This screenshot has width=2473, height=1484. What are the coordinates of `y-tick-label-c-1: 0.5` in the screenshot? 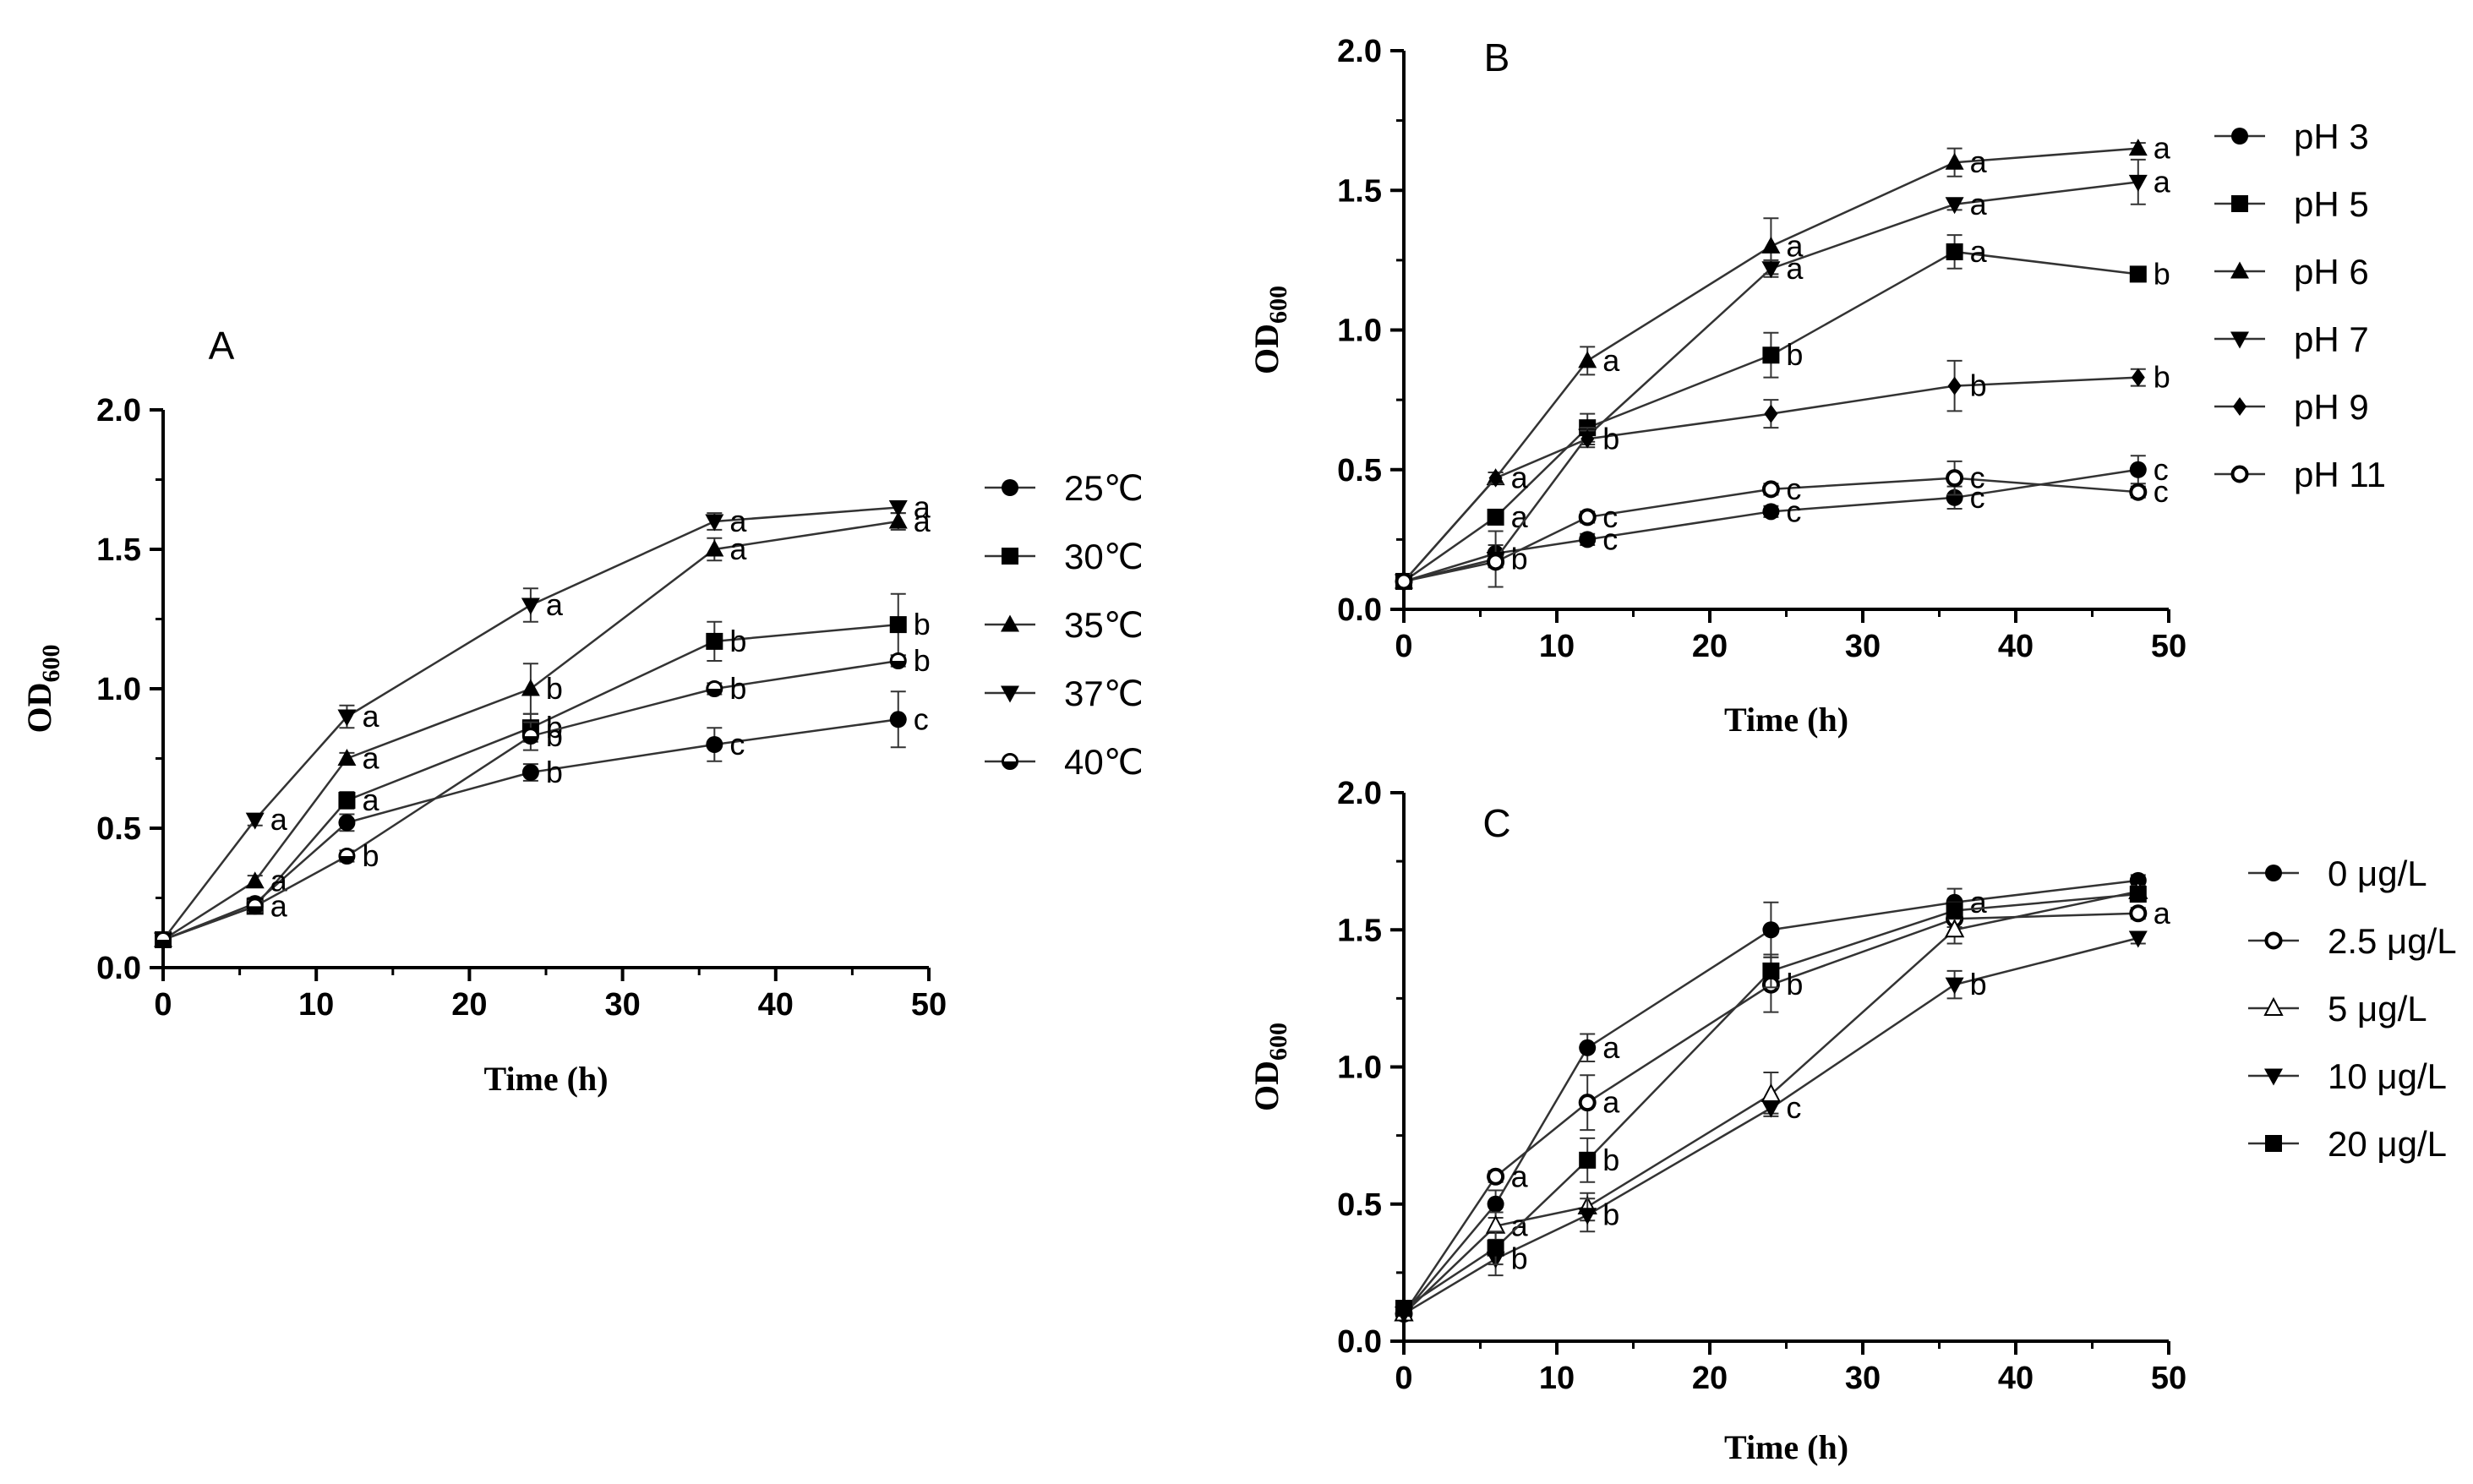 It's located at (1359, 1205).